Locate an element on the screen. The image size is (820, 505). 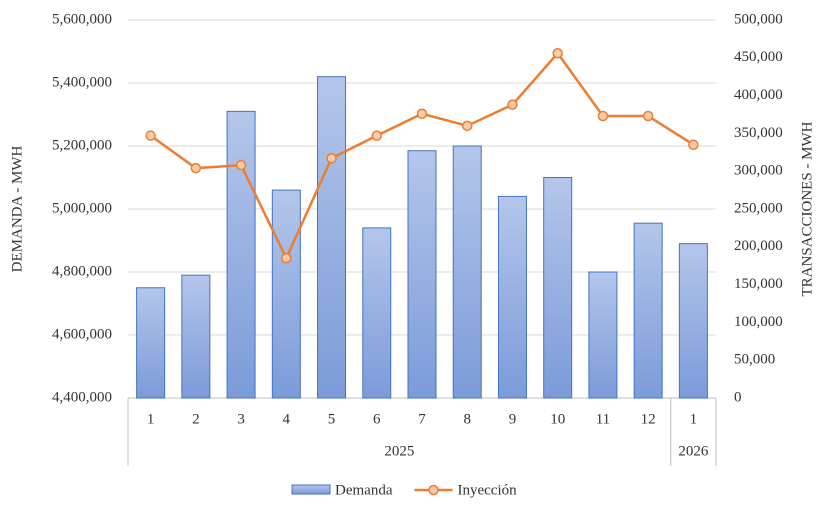
legend-label: Inyección is located at coordinates (487, 490).